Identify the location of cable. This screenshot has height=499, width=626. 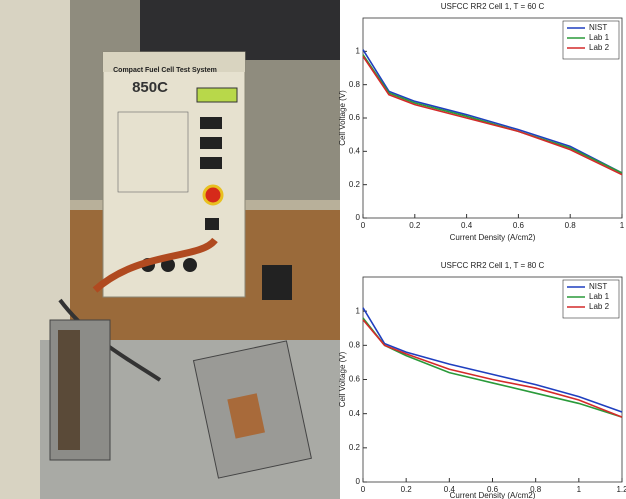
(155, 265).